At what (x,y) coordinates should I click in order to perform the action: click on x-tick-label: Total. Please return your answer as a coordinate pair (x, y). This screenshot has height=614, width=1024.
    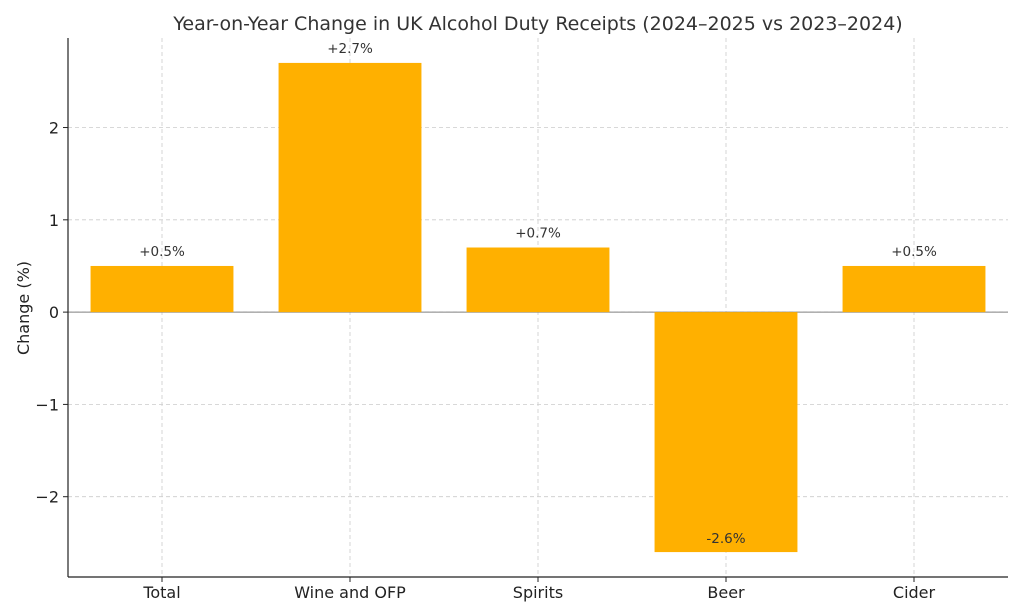
    Looking at the image, I should click on (161, 592).